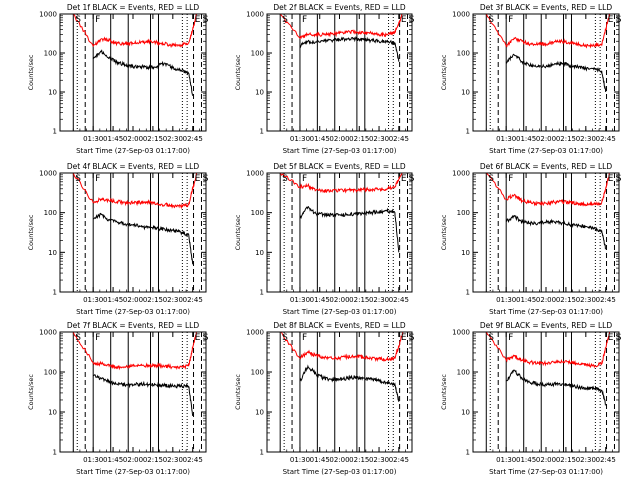 This screenshot has height=480, width=640. What do you see at coordinates (491, 20) in the screenshot?
I see `marker-label: S` at bounding box center [491, 20].